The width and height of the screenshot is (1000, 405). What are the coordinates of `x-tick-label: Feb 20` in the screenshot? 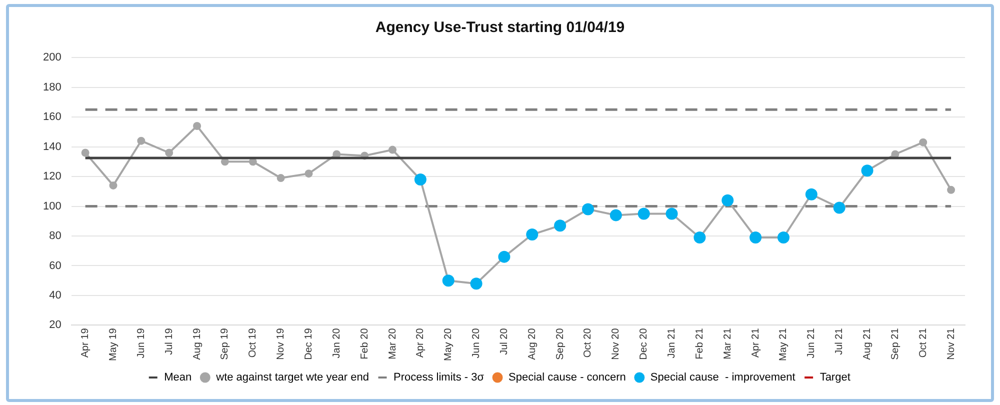 It's located at (364, 344).